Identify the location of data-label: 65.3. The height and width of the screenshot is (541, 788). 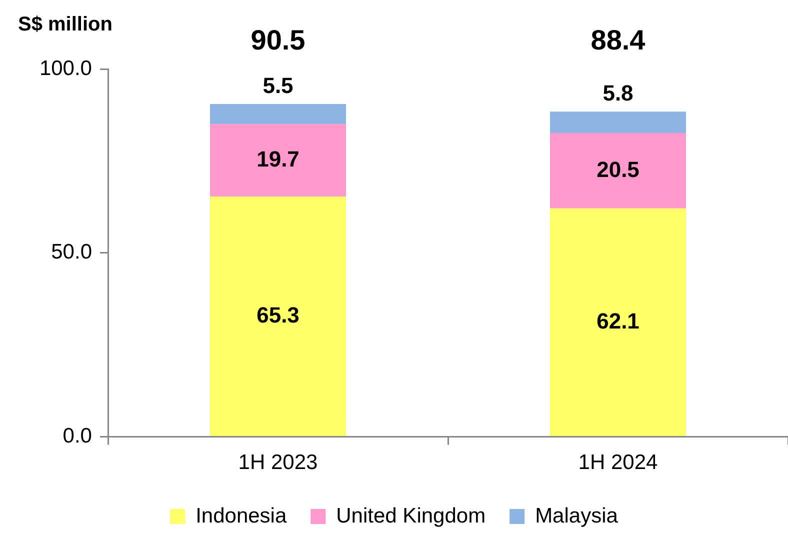
(278, 315).